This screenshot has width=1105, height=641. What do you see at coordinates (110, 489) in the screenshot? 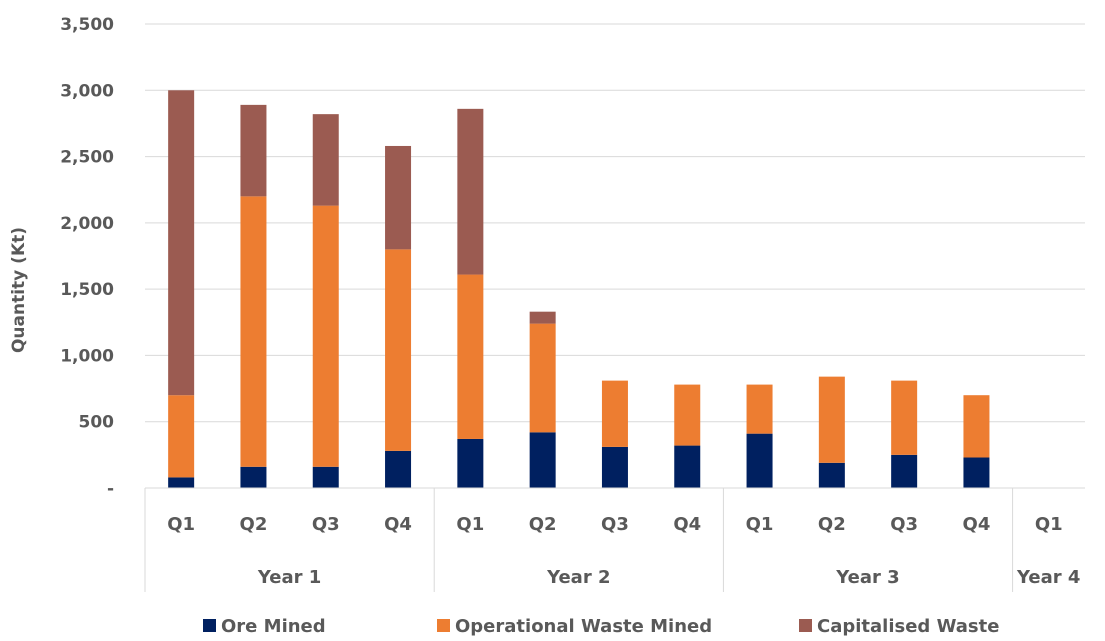
I see `y-tick-label: -` at bounding box center [110, 489].